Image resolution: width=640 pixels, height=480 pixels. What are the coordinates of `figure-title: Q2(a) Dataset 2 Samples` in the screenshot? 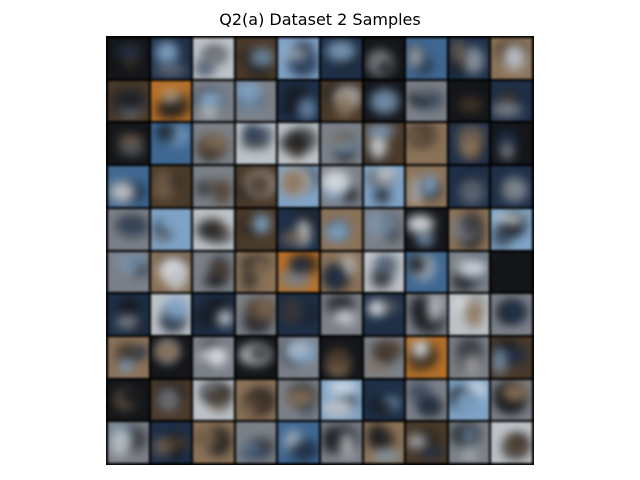 It's located at (320, 19).